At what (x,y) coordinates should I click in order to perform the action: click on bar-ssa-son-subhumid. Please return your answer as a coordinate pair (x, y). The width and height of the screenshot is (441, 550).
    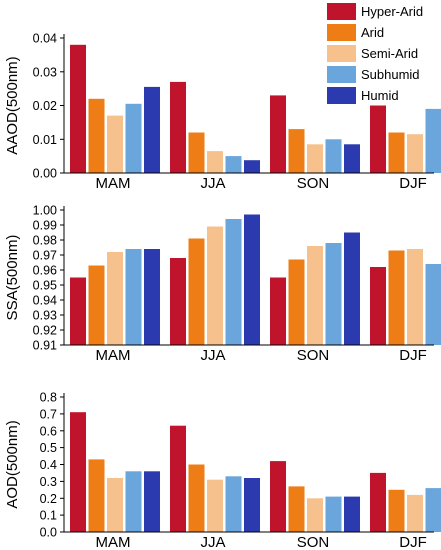
    Looking at the image, I should click on (333, 294).